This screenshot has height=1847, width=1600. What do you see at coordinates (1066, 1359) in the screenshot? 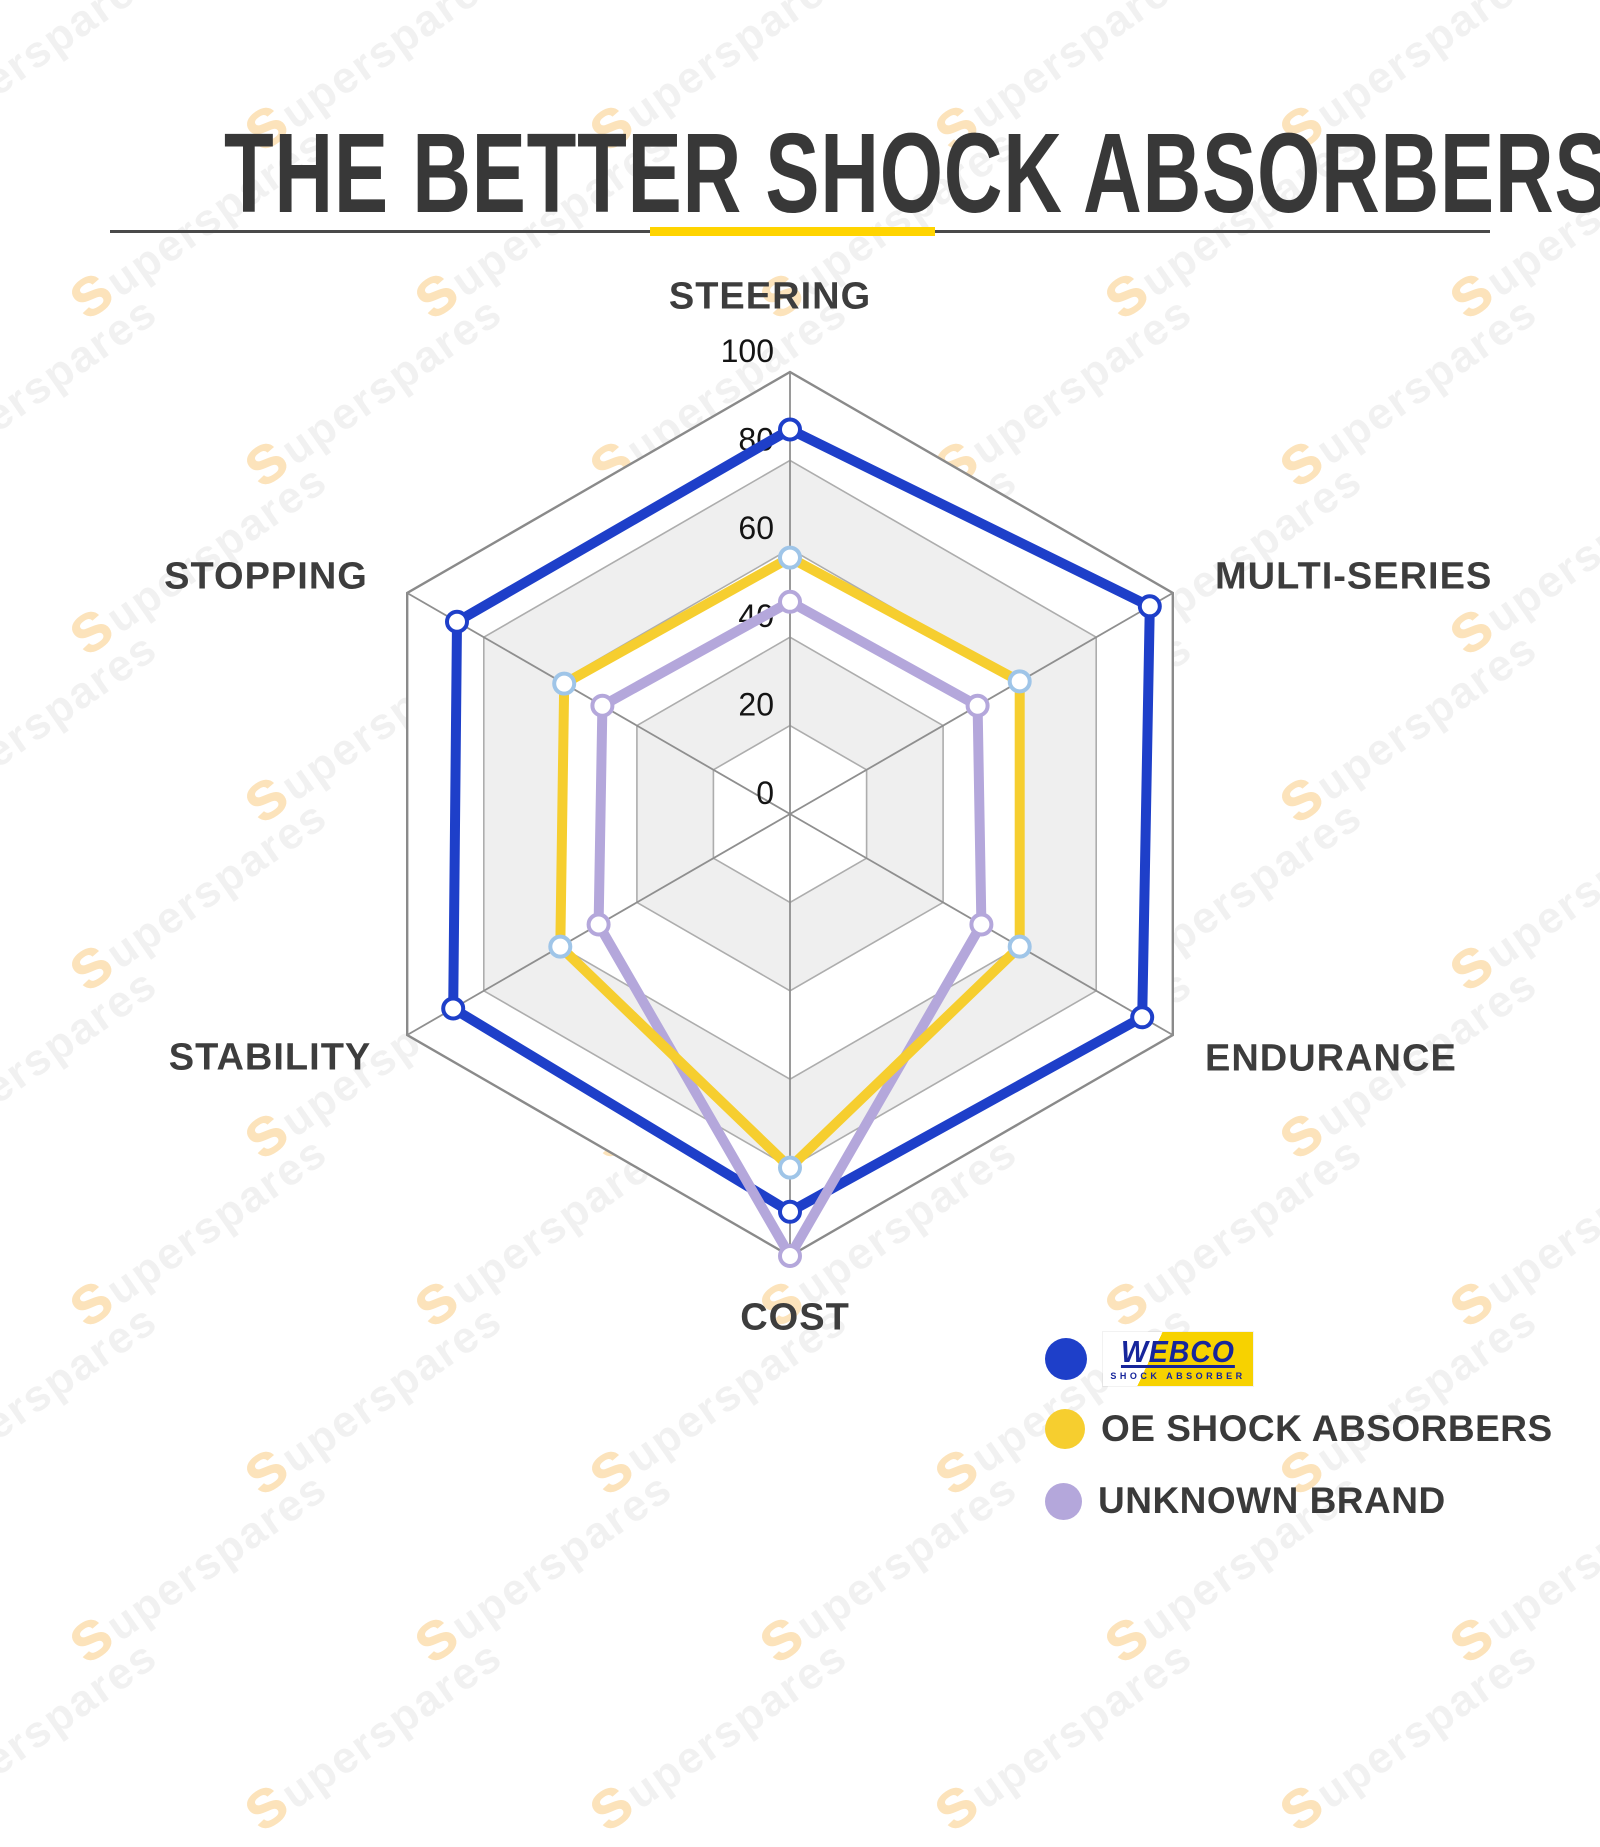
I see `legend-dot-webco` at bounding box center [1066, 1359].